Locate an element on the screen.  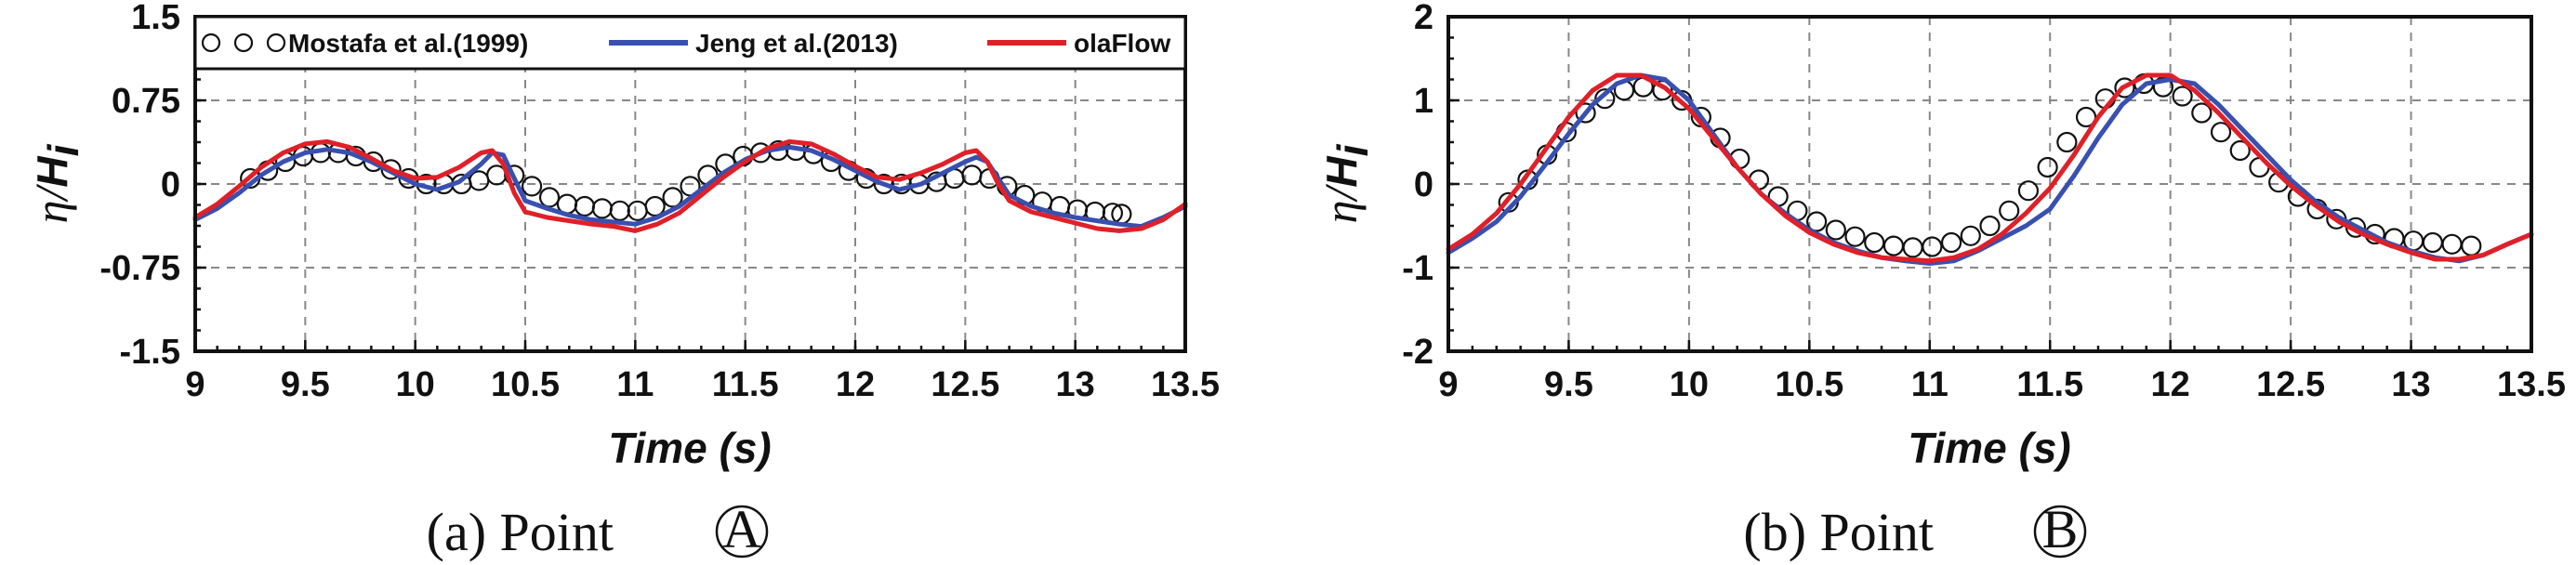
panel-b-ylabel-subscript: i is located at coordinates (1352, 149).